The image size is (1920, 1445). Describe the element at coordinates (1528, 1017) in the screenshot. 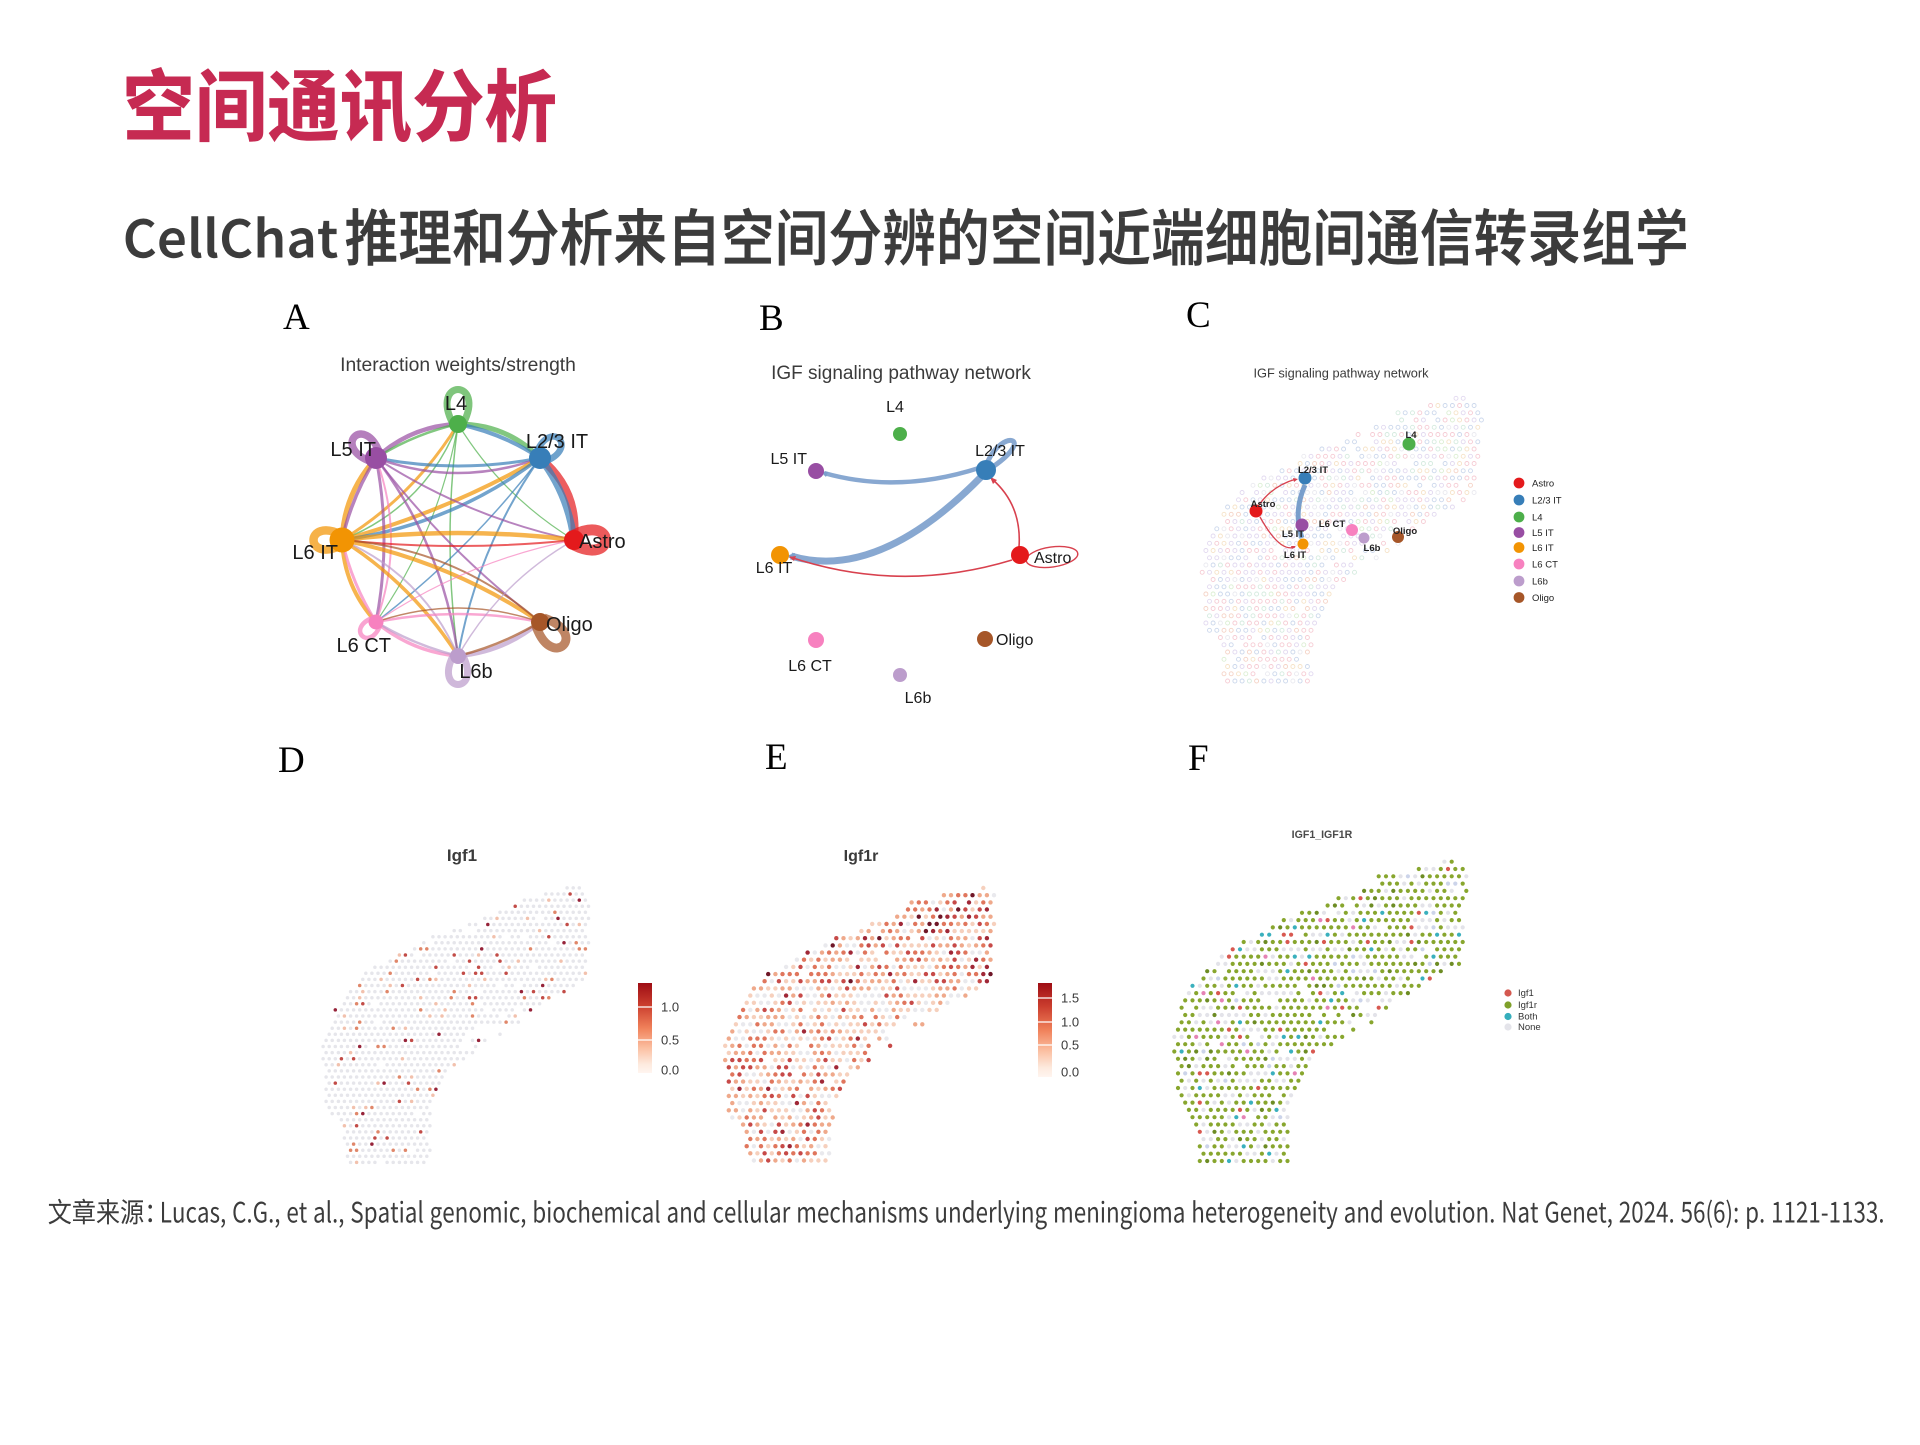

I see `svg-text: Both` at that location.